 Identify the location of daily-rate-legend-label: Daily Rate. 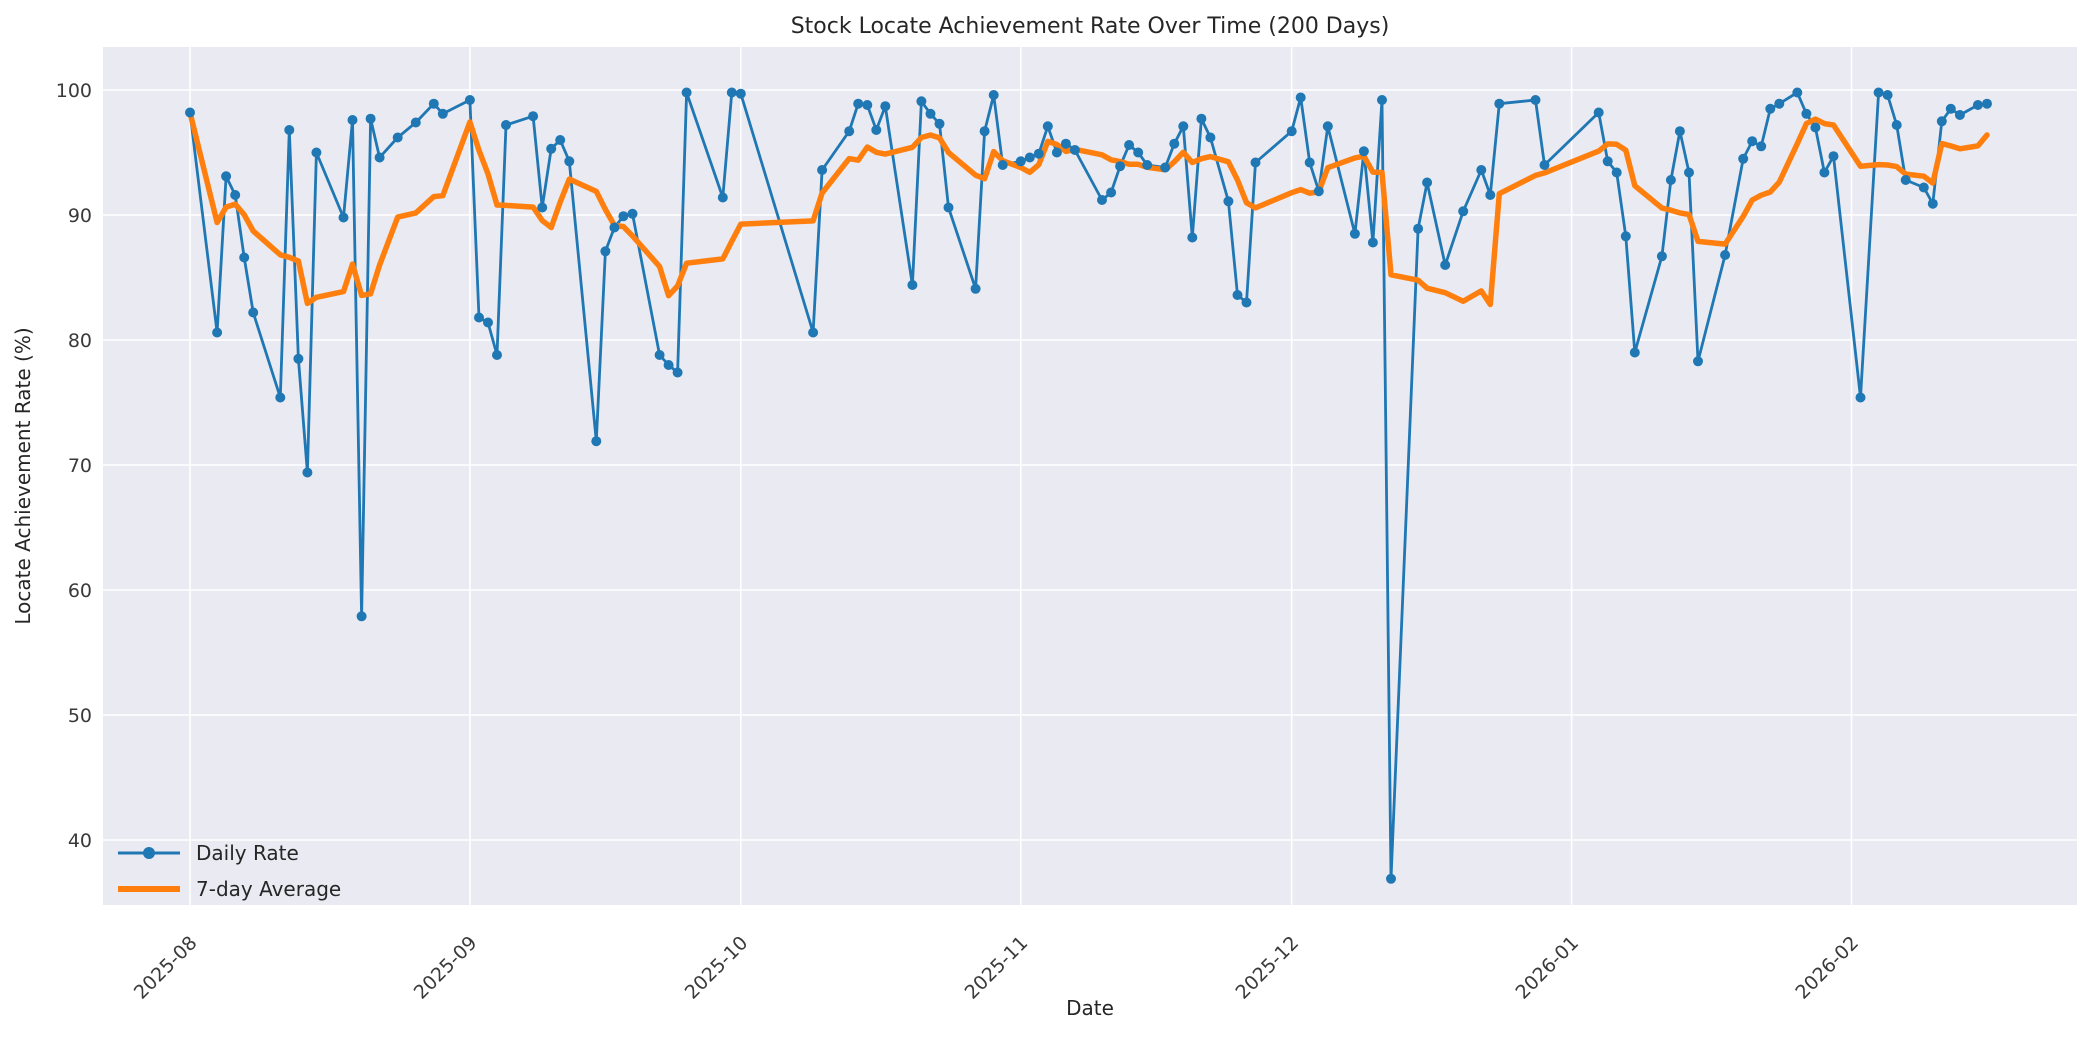
(247, 853).